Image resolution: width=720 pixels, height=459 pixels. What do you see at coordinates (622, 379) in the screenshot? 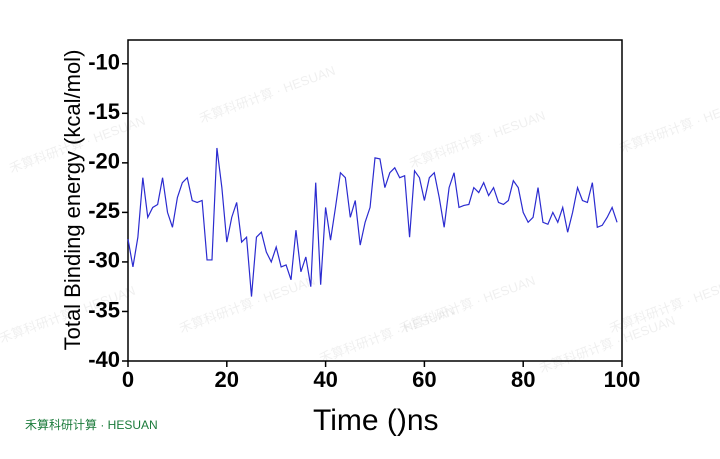
I see `x-tick-label: 100` at bounding box center [622, 379].